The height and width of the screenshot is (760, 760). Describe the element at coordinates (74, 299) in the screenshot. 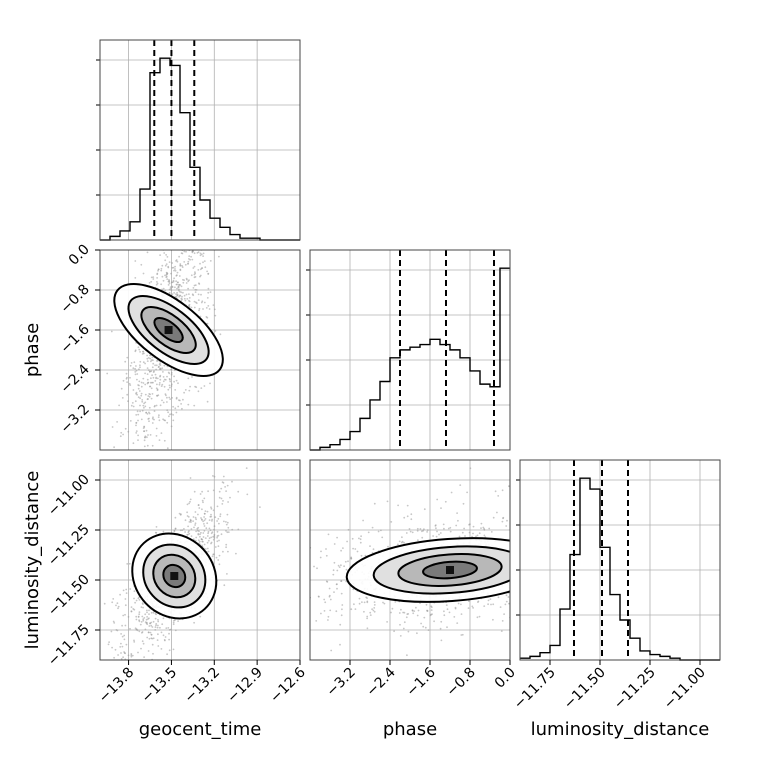

I see `y-tick-label-phase-3: −0.8` at that location.